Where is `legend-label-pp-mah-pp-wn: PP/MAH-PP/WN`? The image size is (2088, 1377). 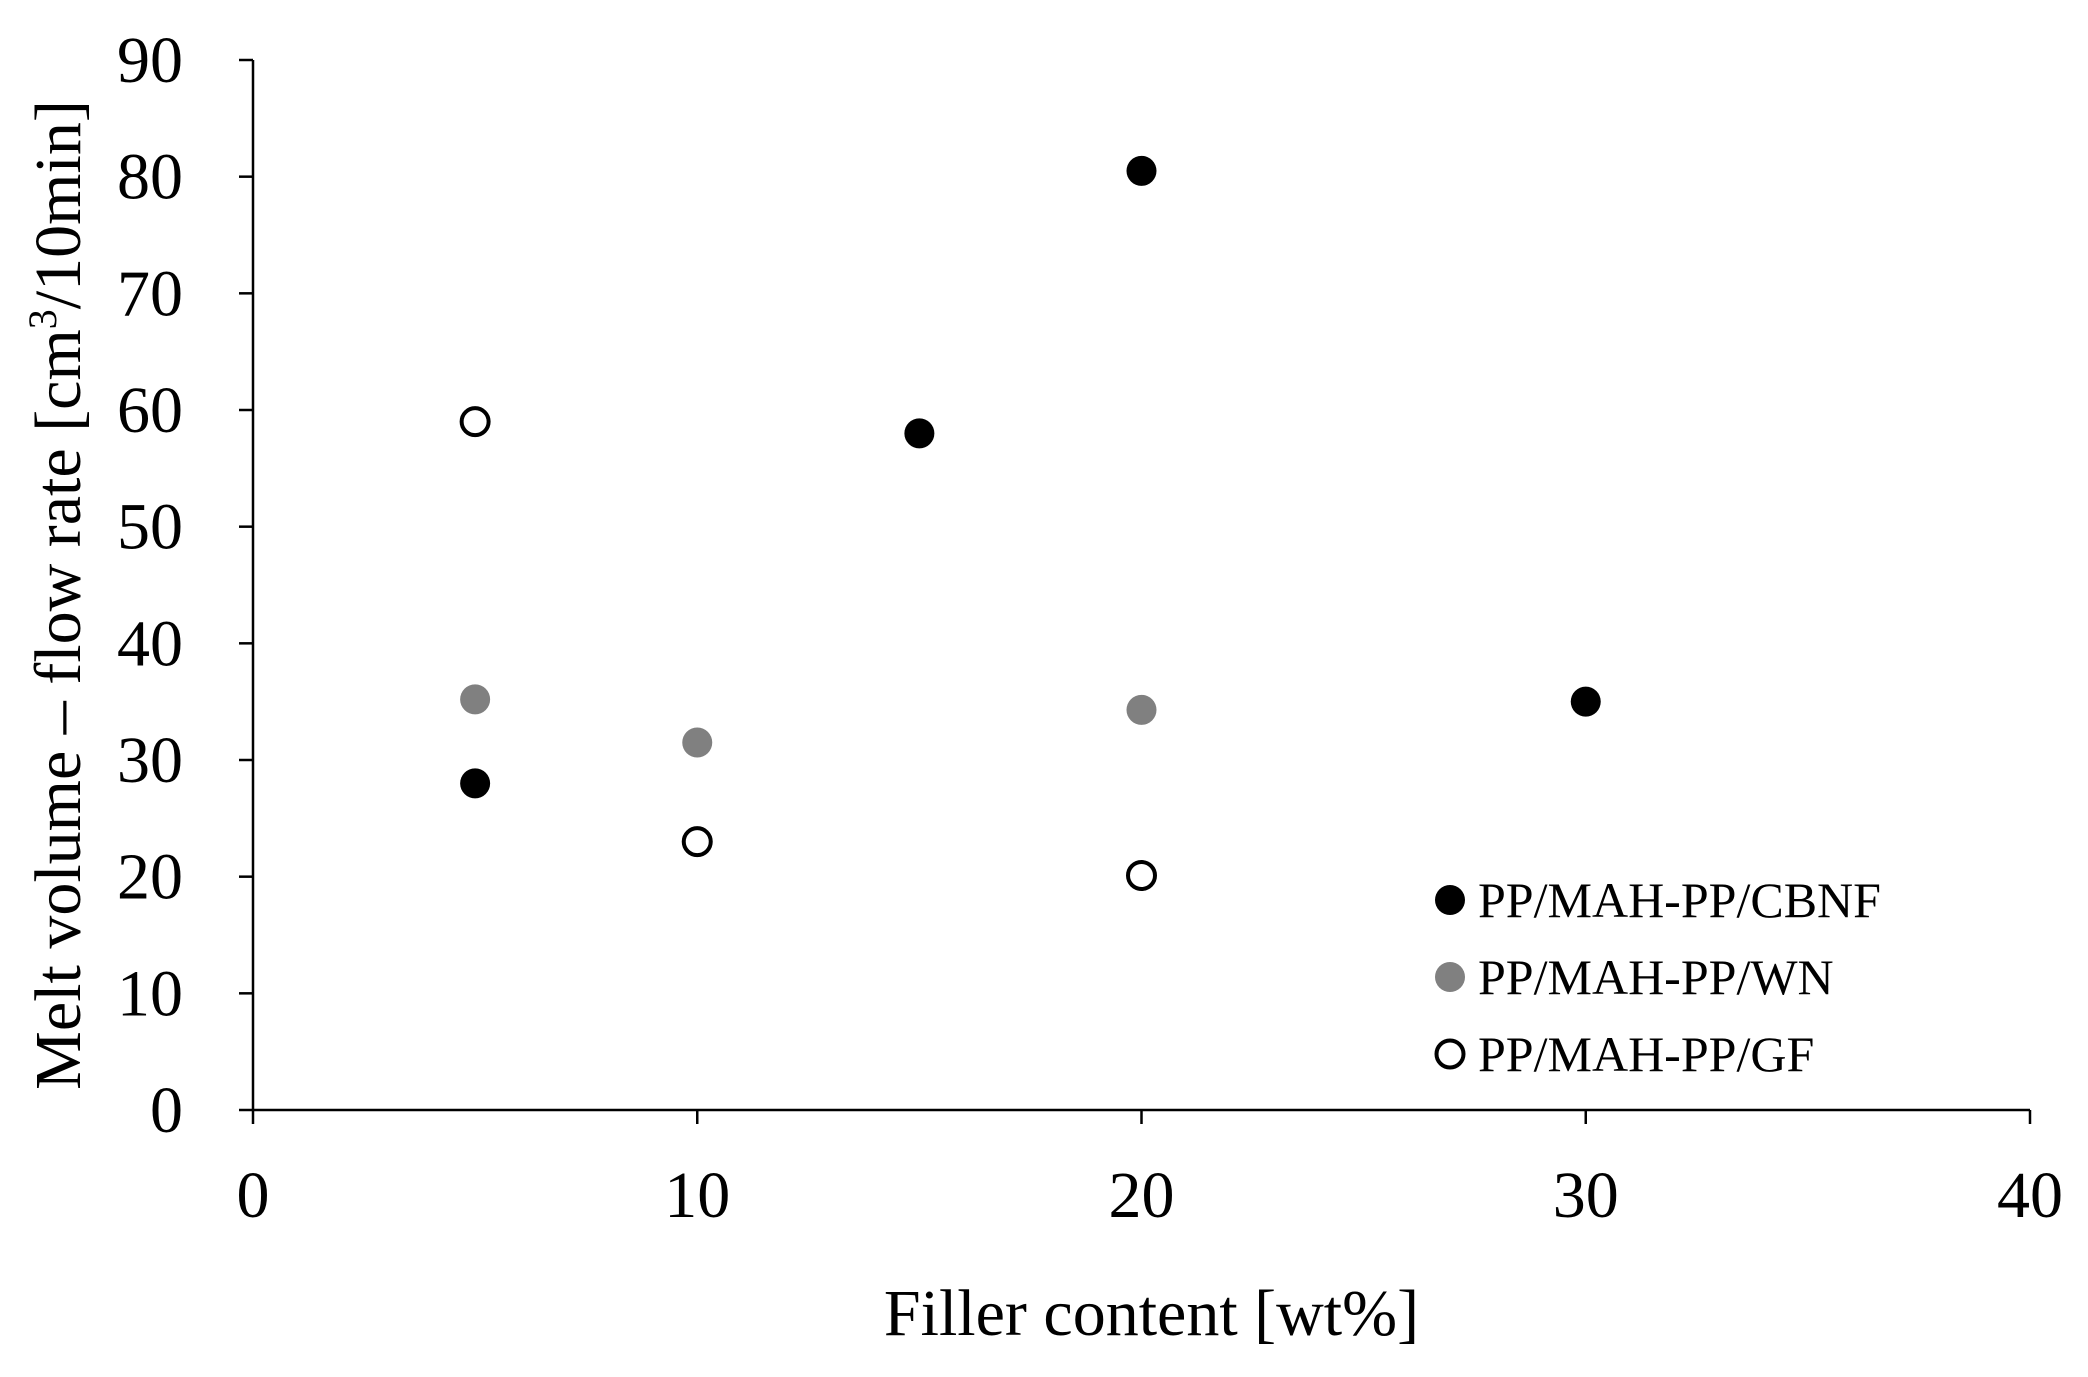 legend-label-pp-mah-pp-wn: PP/MAH-PP/WN is located at coordinates (1656, 977).